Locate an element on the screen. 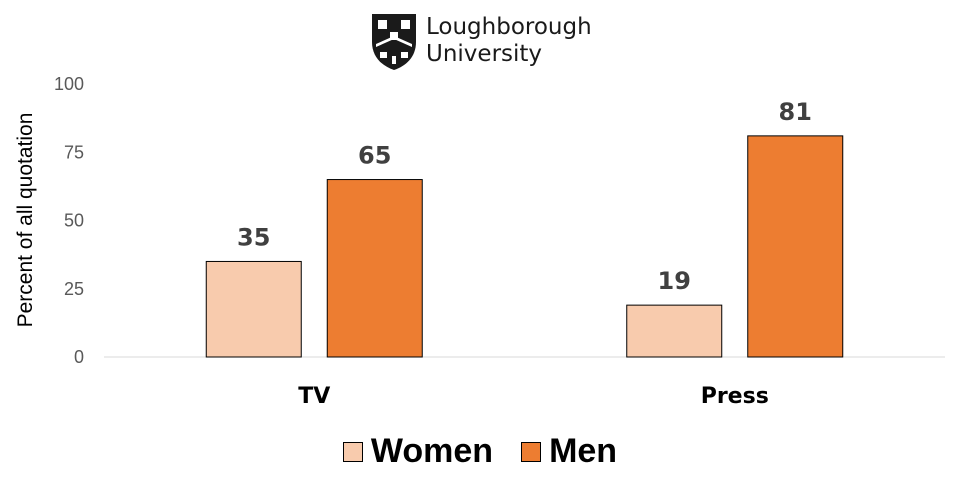 The height and width of the screenshot is (480, 960). legend-item-men: Men is located at coordinates (569, 451).